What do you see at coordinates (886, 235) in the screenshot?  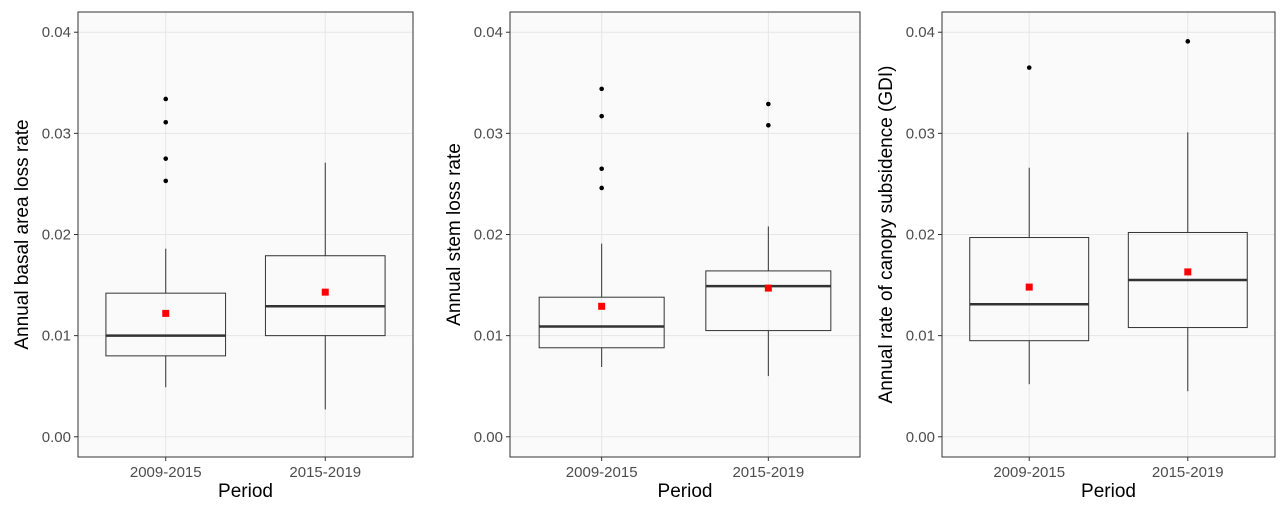 I see `y-axis-title: Annual rate of canopy subsidence (GDI)` at bounding box center [886, 235].